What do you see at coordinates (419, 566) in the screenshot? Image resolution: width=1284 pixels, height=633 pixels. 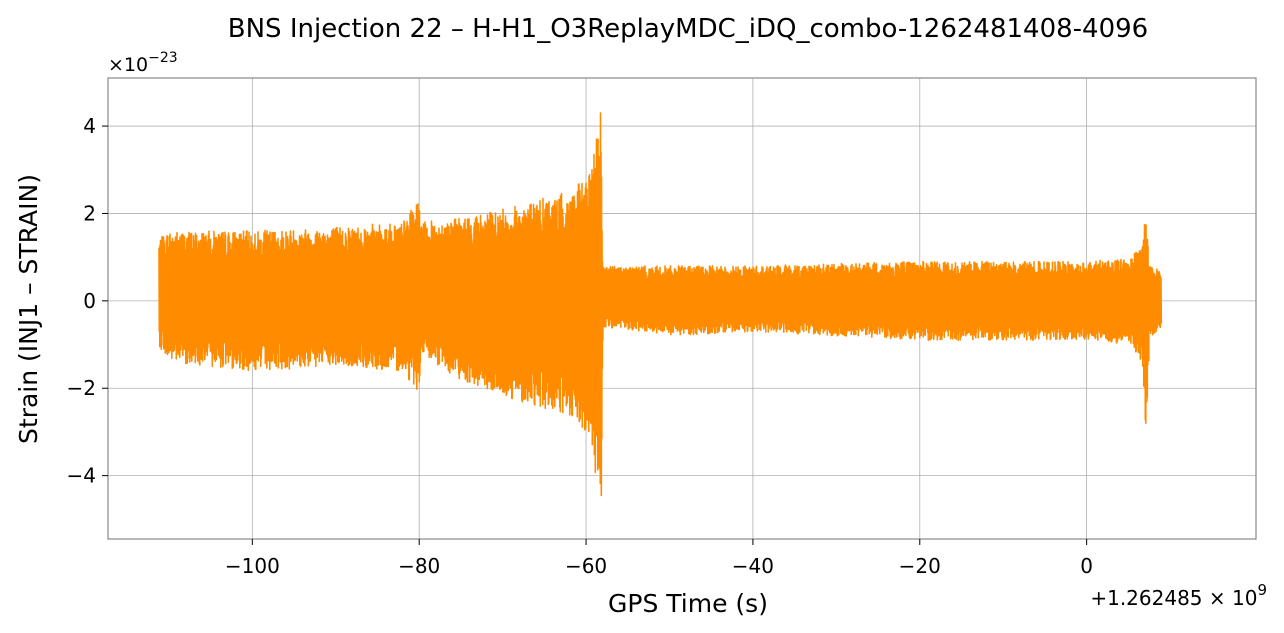 I see `x-tick-label: −80` at bounding box center [419, 566].